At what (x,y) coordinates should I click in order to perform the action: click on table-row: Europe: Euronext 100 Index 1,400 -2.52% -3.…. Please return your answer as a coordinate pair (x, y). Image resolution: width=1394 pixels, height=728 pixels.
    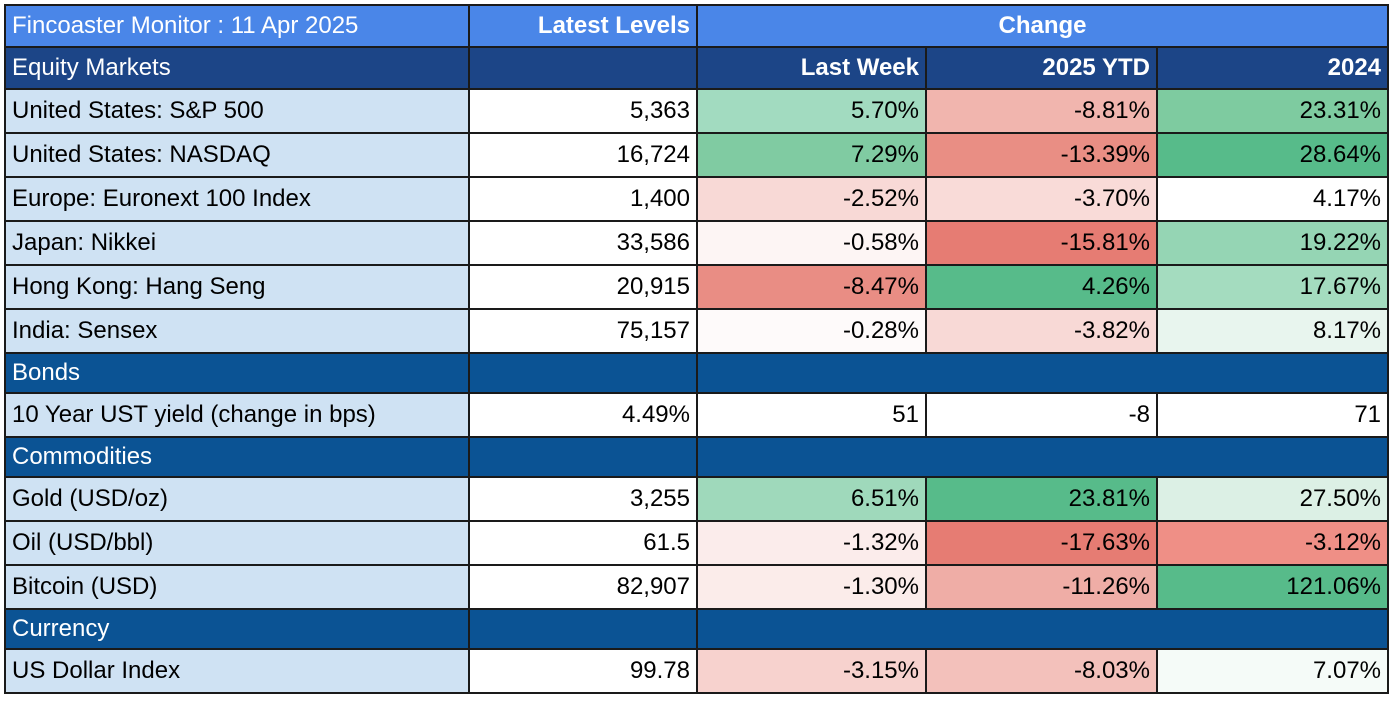
    Looking at the image, I should click on (697, 199).